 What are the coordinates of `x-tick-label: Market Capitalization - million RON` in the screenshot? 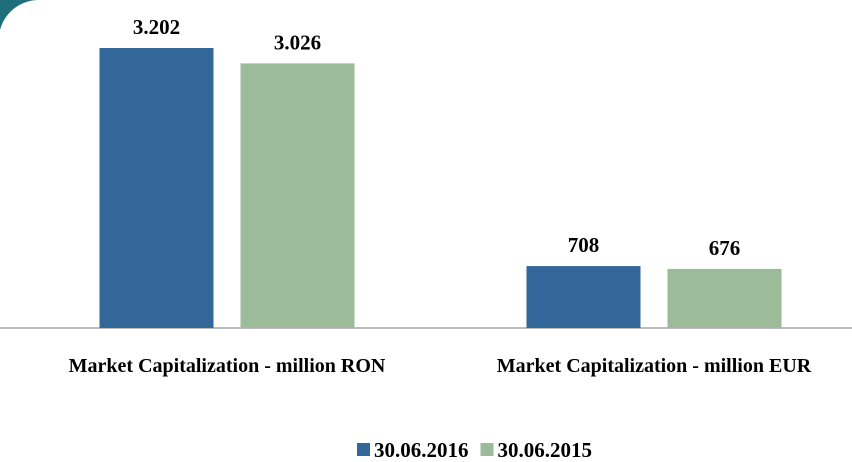 It's located at (227, 366).